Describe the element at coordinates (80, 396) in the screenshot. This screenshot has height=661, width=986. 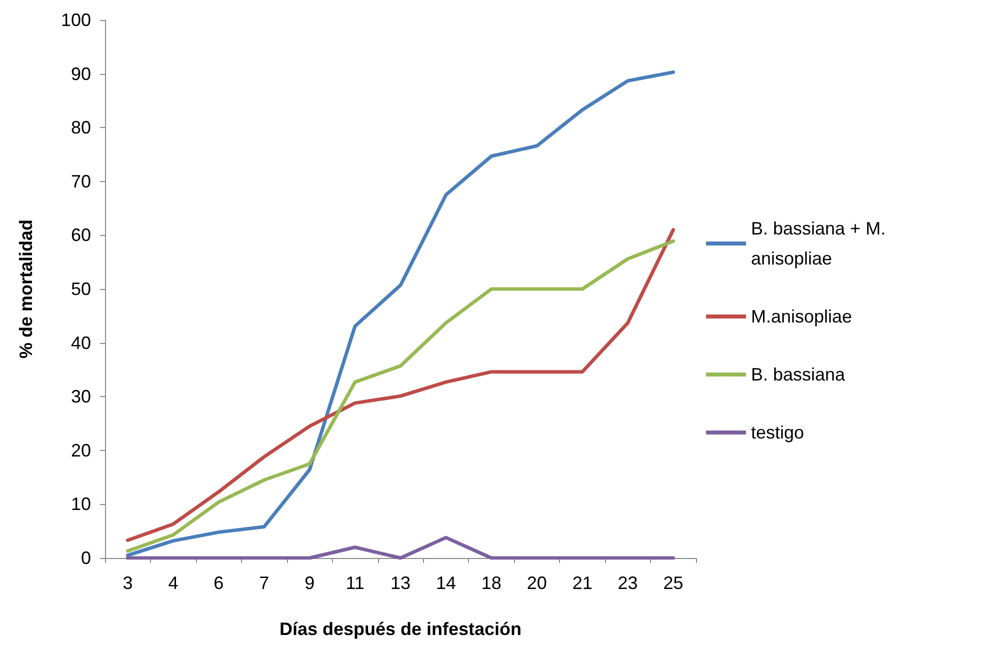
I see `y-tick-label: 30` at that location.